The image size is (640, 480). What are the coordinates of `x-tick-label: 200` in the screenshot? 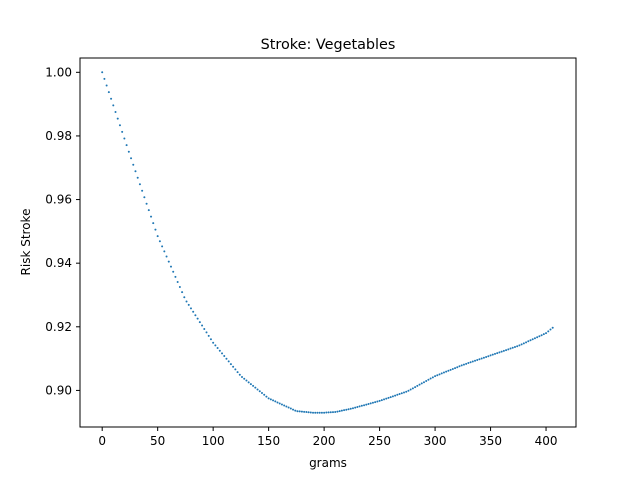 It's located at (324, 441).